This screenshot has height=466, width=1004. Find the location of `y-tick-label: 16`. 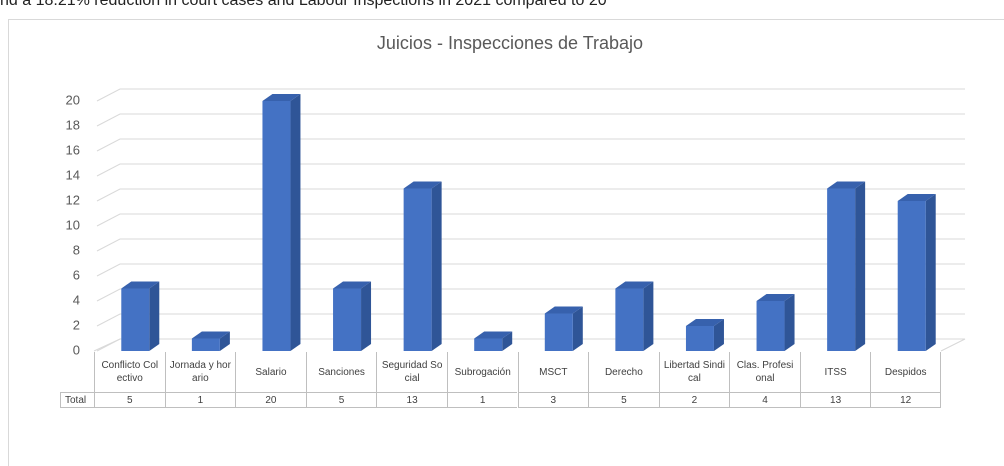

y-tick-label: 16 is located at coordinates (73, 149).